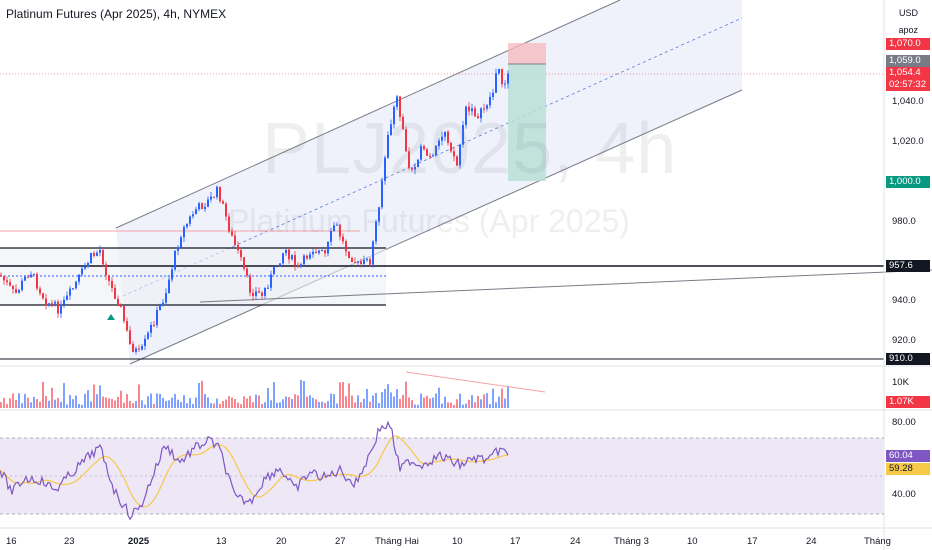 This screenshot has height=550, width=932. What do you see at coordinates (908, 359) in the screenshot?
I see `level-910-tag: 910.0` at bounding box center [908, 359].